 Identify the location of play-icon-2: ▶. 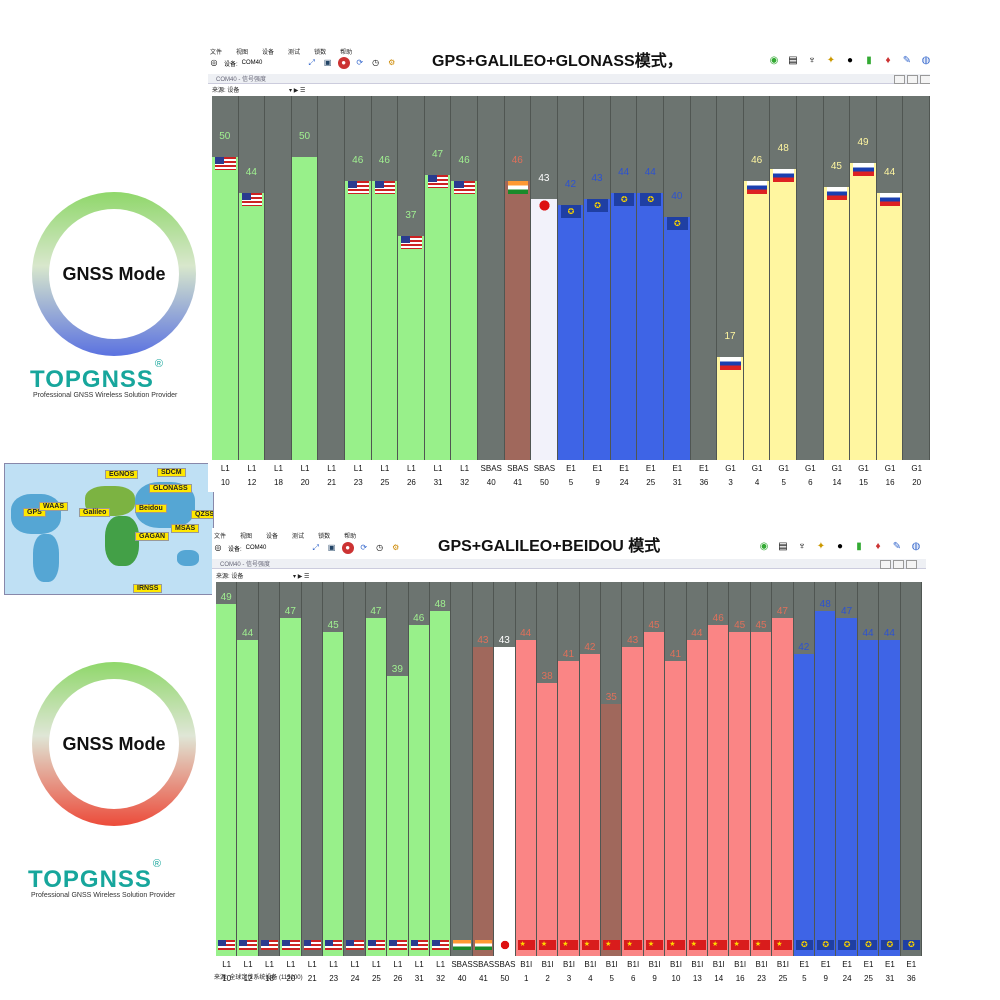
(300, 577).